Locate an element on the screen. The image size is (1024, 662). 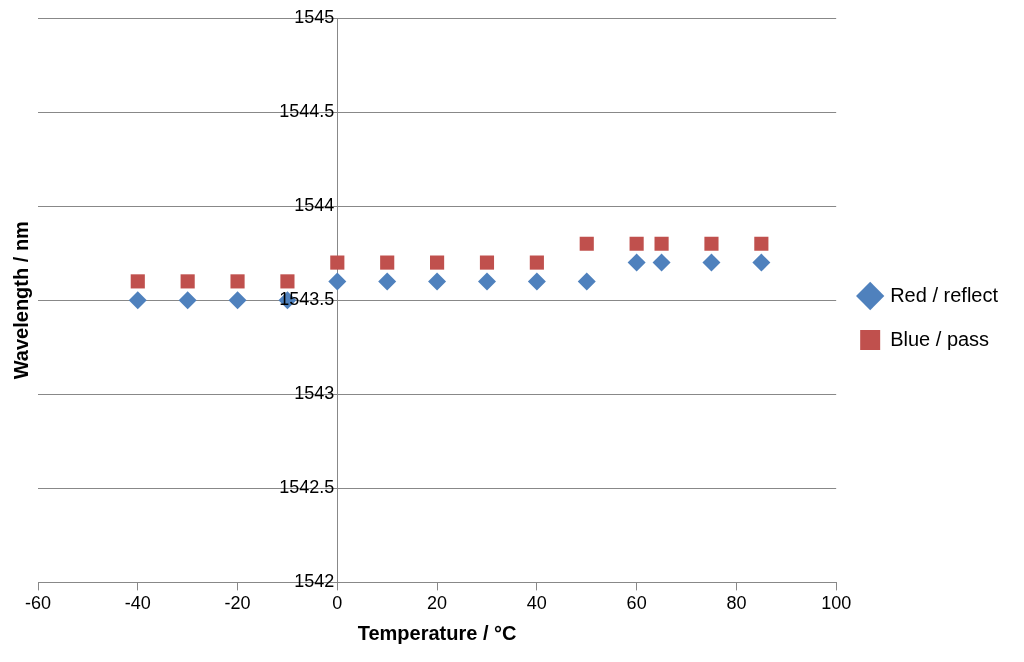
x-tick-label: 40 is located at coordinates (536, 603).